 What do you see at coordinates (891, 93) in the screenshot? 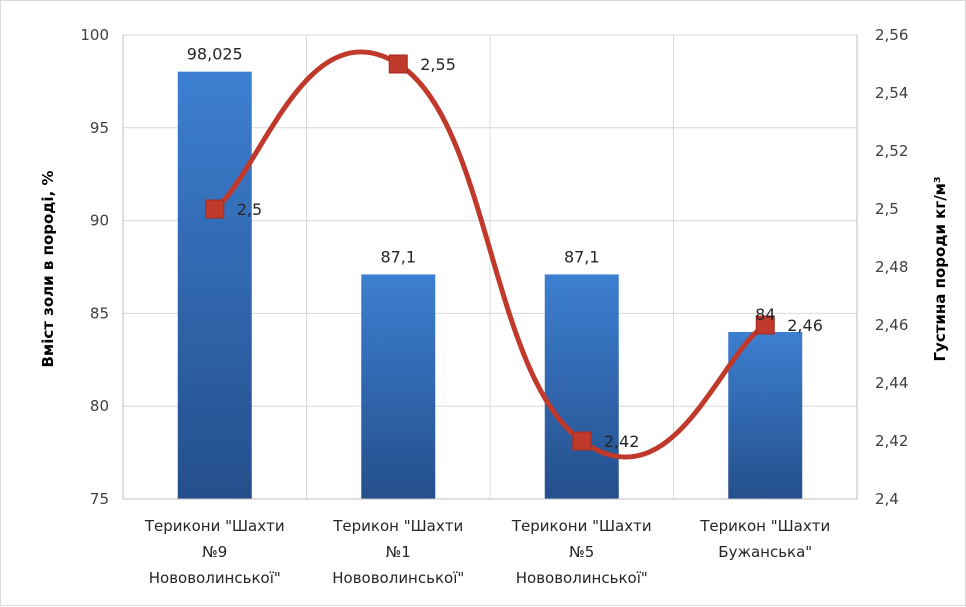
I see `y-tick-label-right: 2,54` at bounding box center [891, 93].